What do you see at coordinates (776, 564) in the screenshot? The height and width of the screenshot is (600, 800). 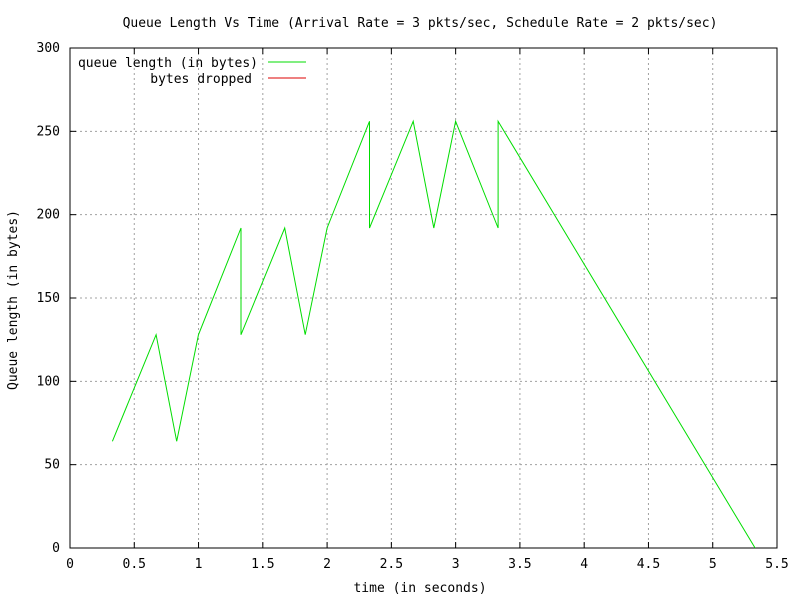 I see `x-tick-label: 5.5` at bounding box center [776, 564].